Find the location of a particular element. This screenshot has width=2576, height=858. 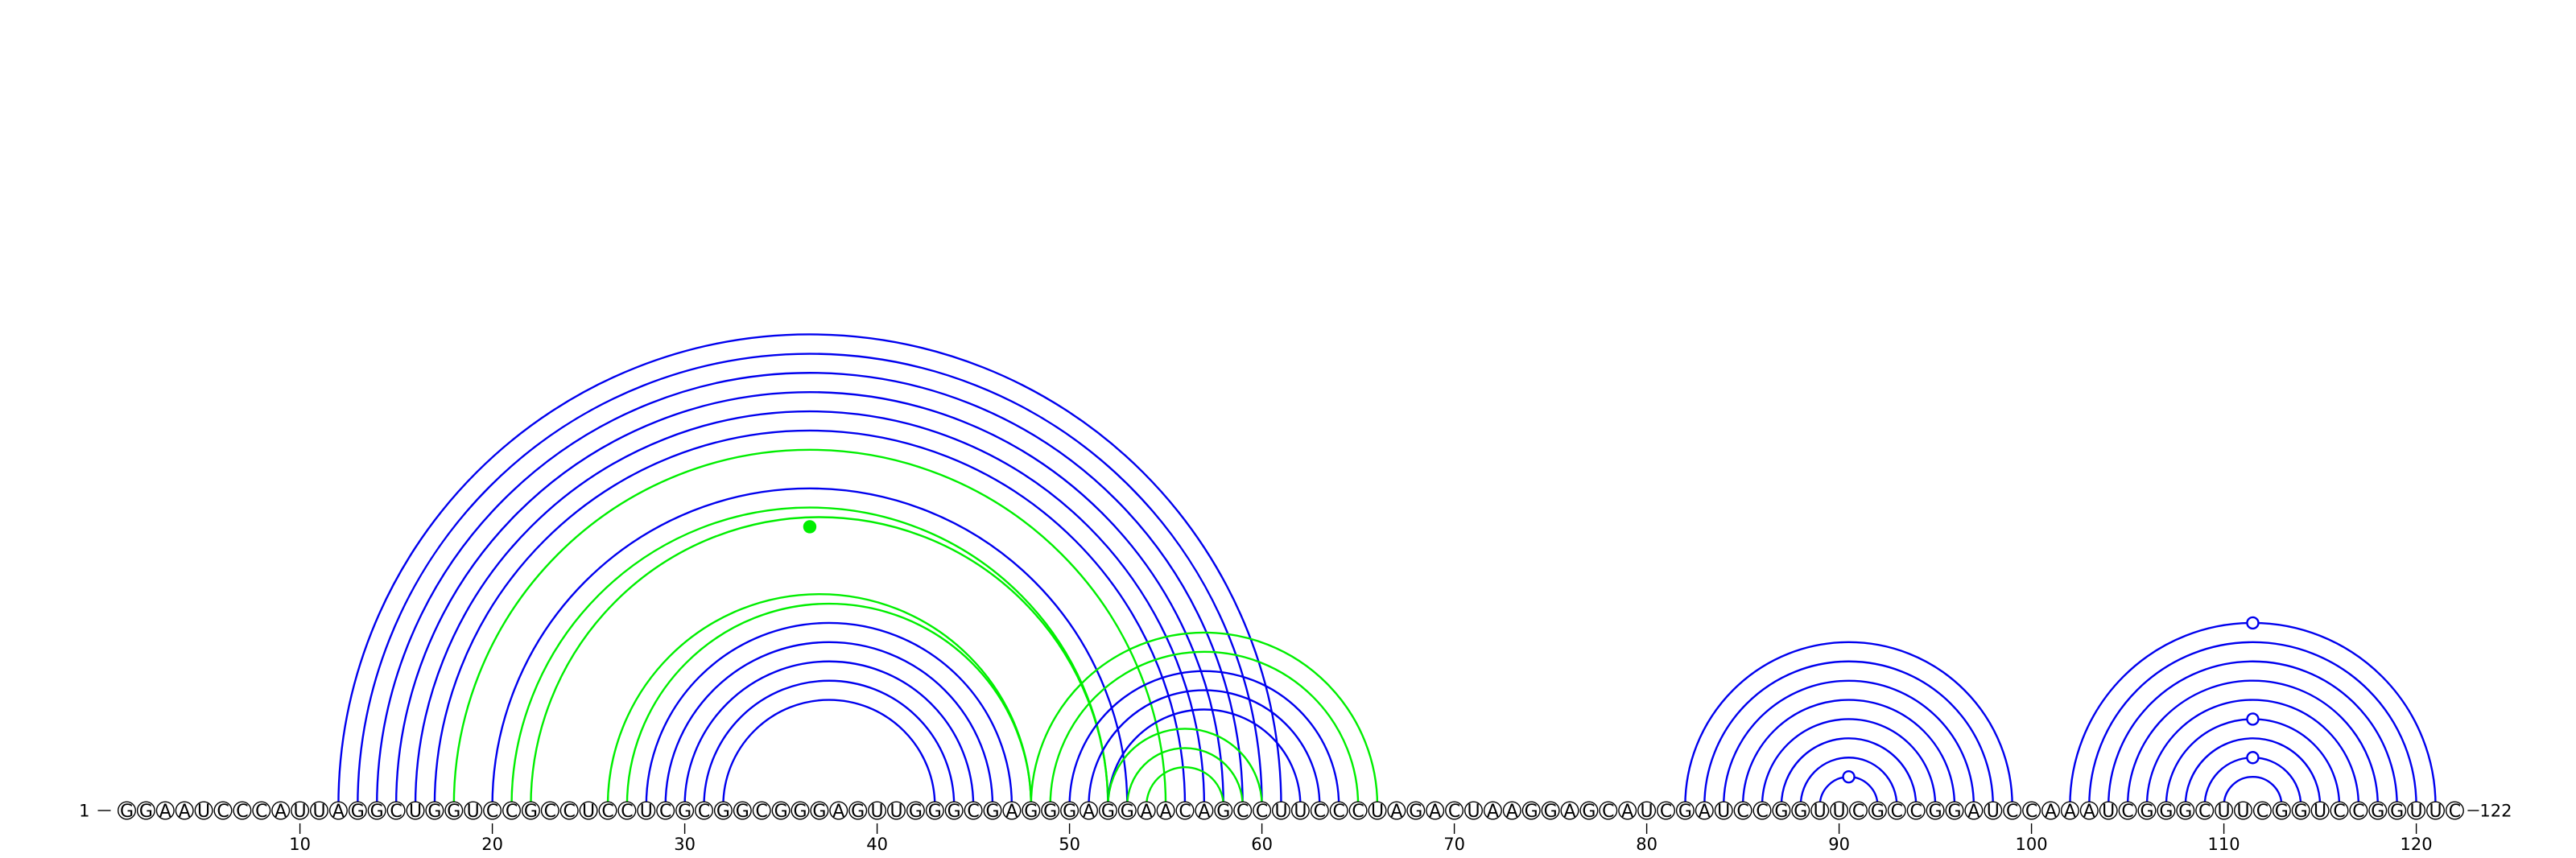

position-axis: 10 20 30 40 50 60 70 80 90 100 110 120 is located at coordinates (1361, 838).